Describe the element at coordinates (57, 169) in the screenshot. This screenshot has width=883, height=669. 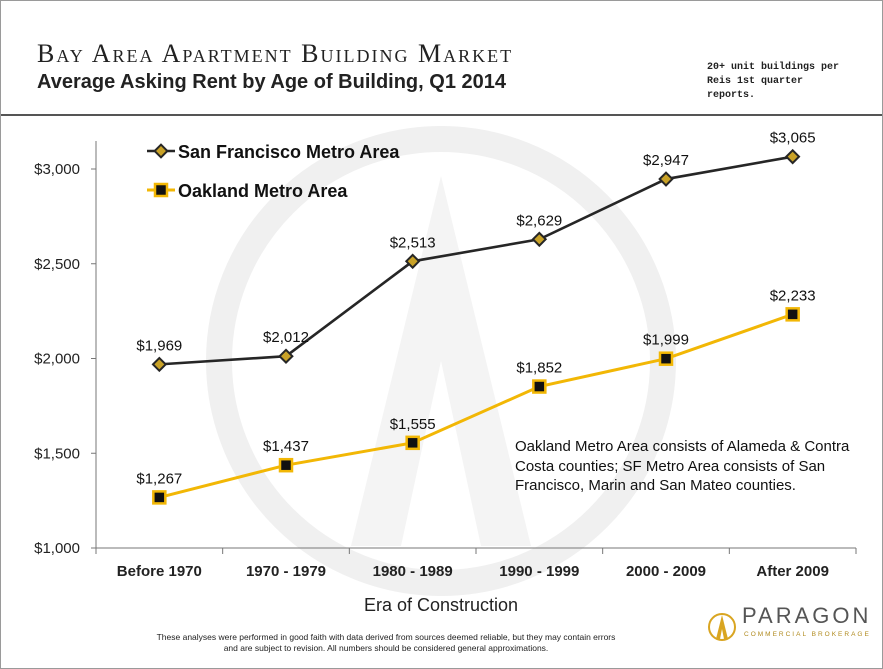
I see `y-tick-label: $3,000` at that location.